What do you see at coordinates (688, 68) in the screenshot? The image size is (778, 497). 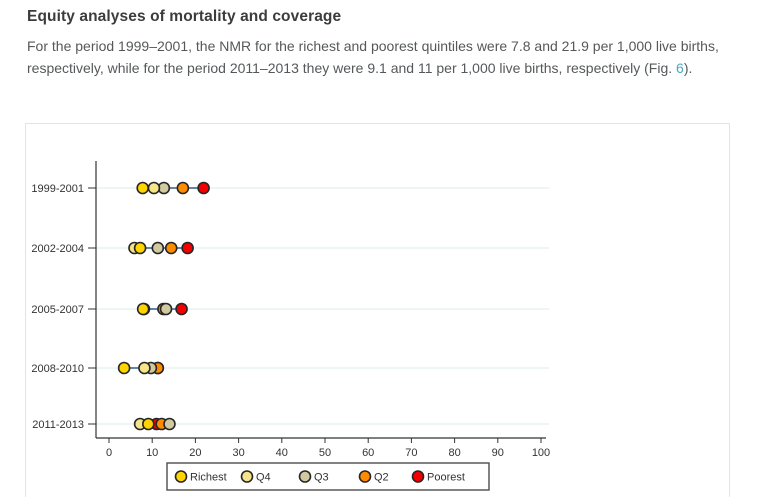 I see `paragraph-text-after: ).` at bounding box center [688, 68].